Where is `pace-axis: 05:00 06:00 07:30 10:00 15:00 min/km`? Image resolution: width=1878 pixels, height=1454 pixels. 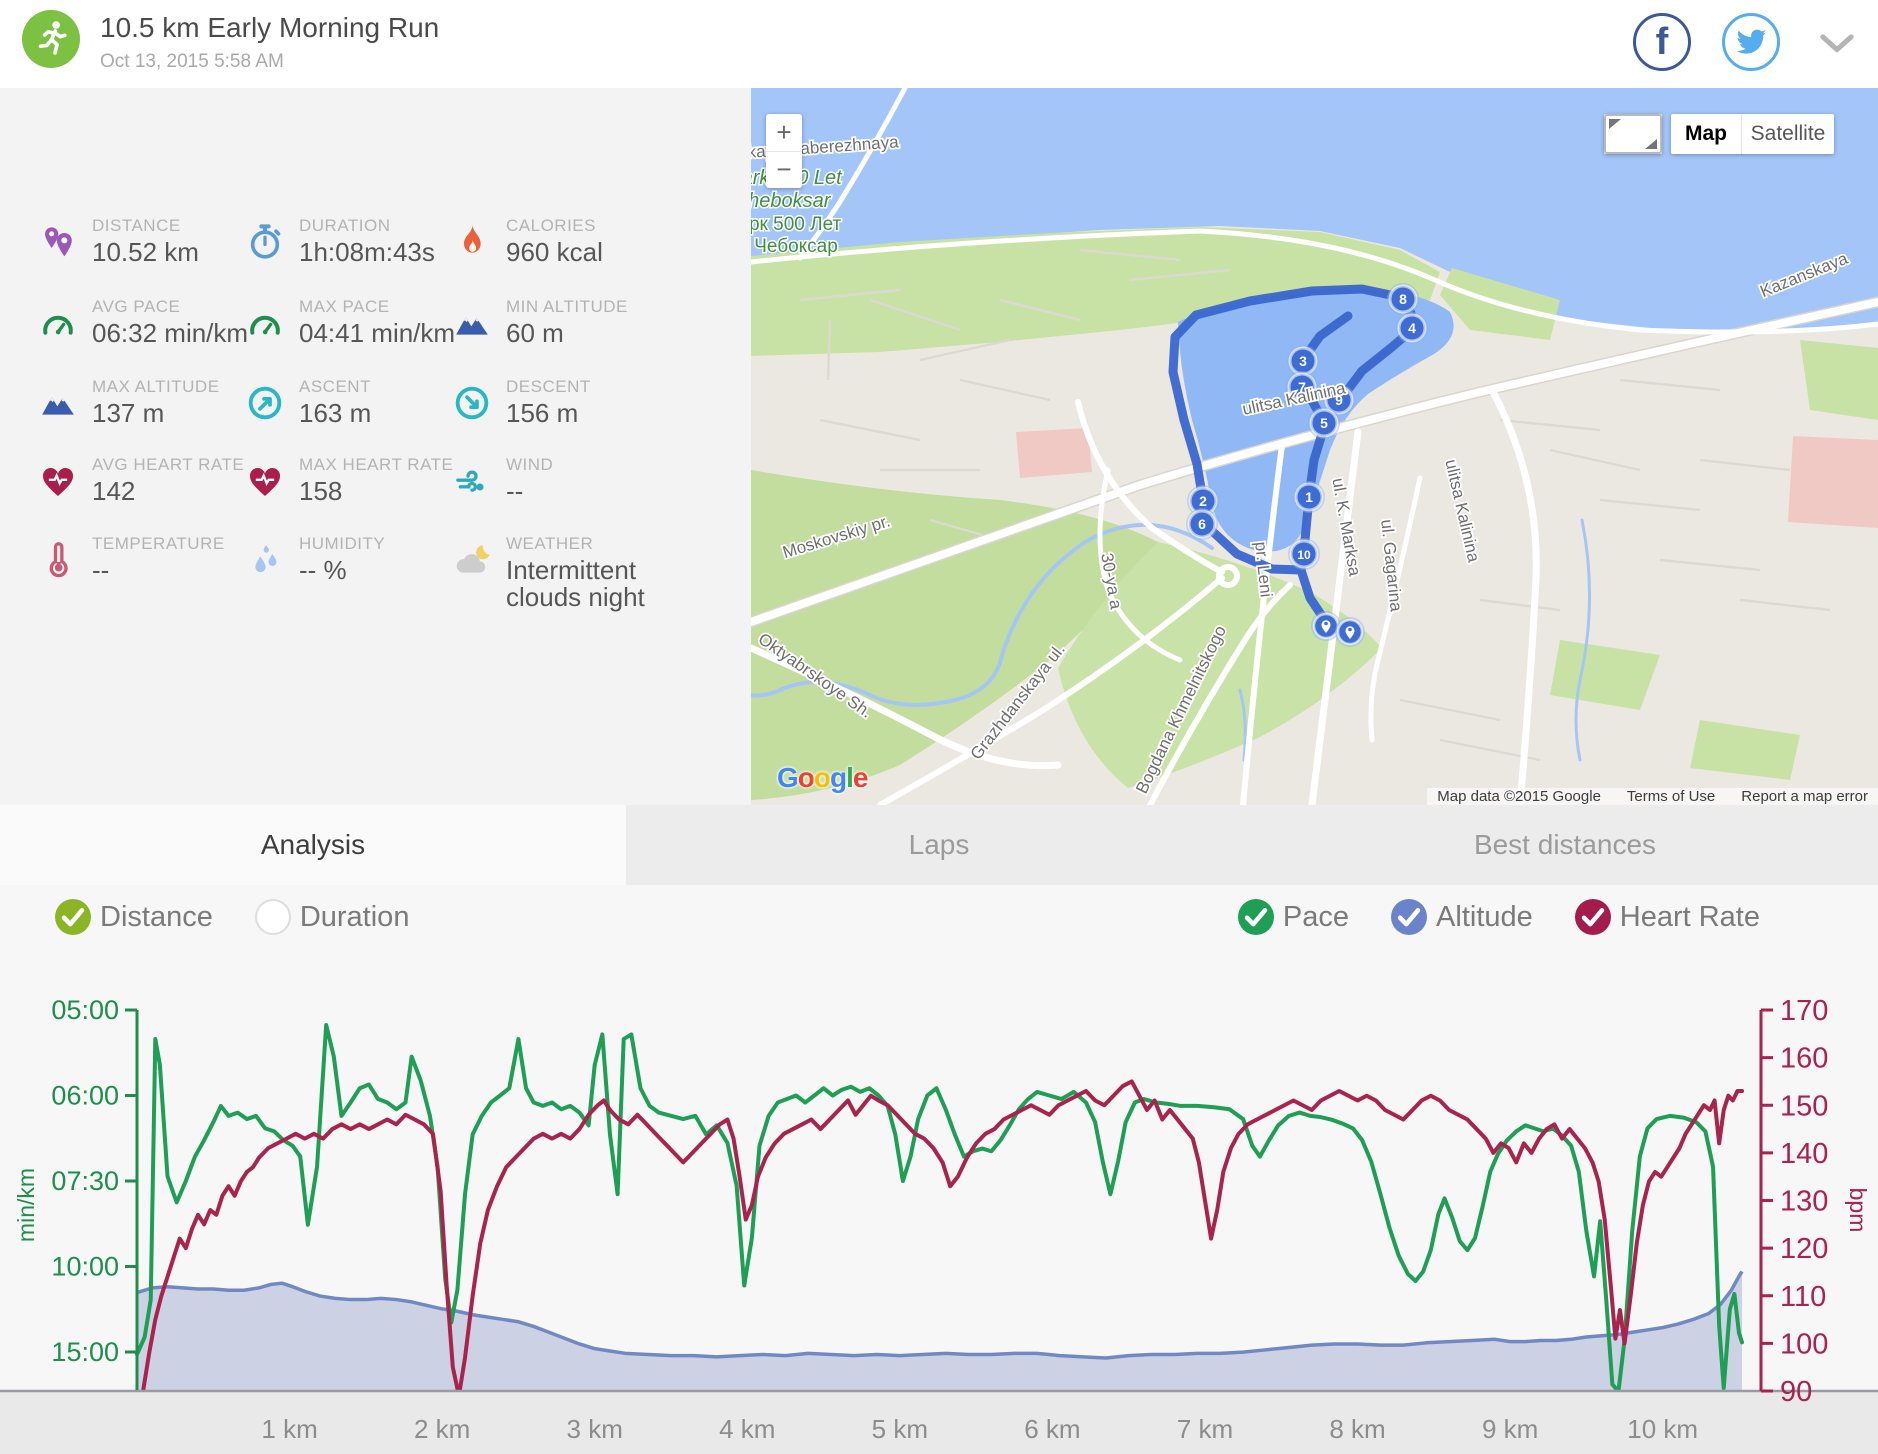
pace-axis: 05:00 06:00 07:30 10:00 15:00 min/km is located at coordinates (76, 1192).